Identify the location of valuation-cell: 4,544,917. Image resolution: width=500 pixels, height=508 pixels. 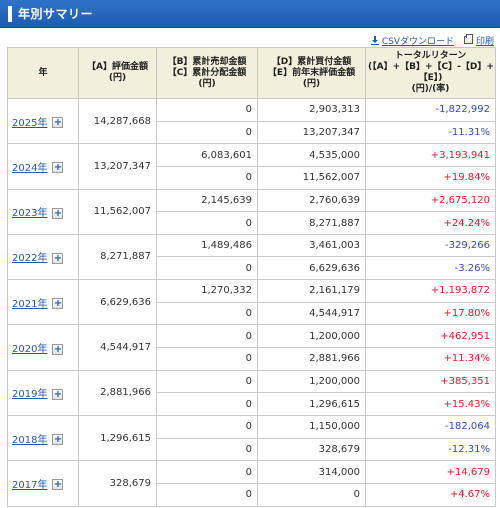
(117, 347).